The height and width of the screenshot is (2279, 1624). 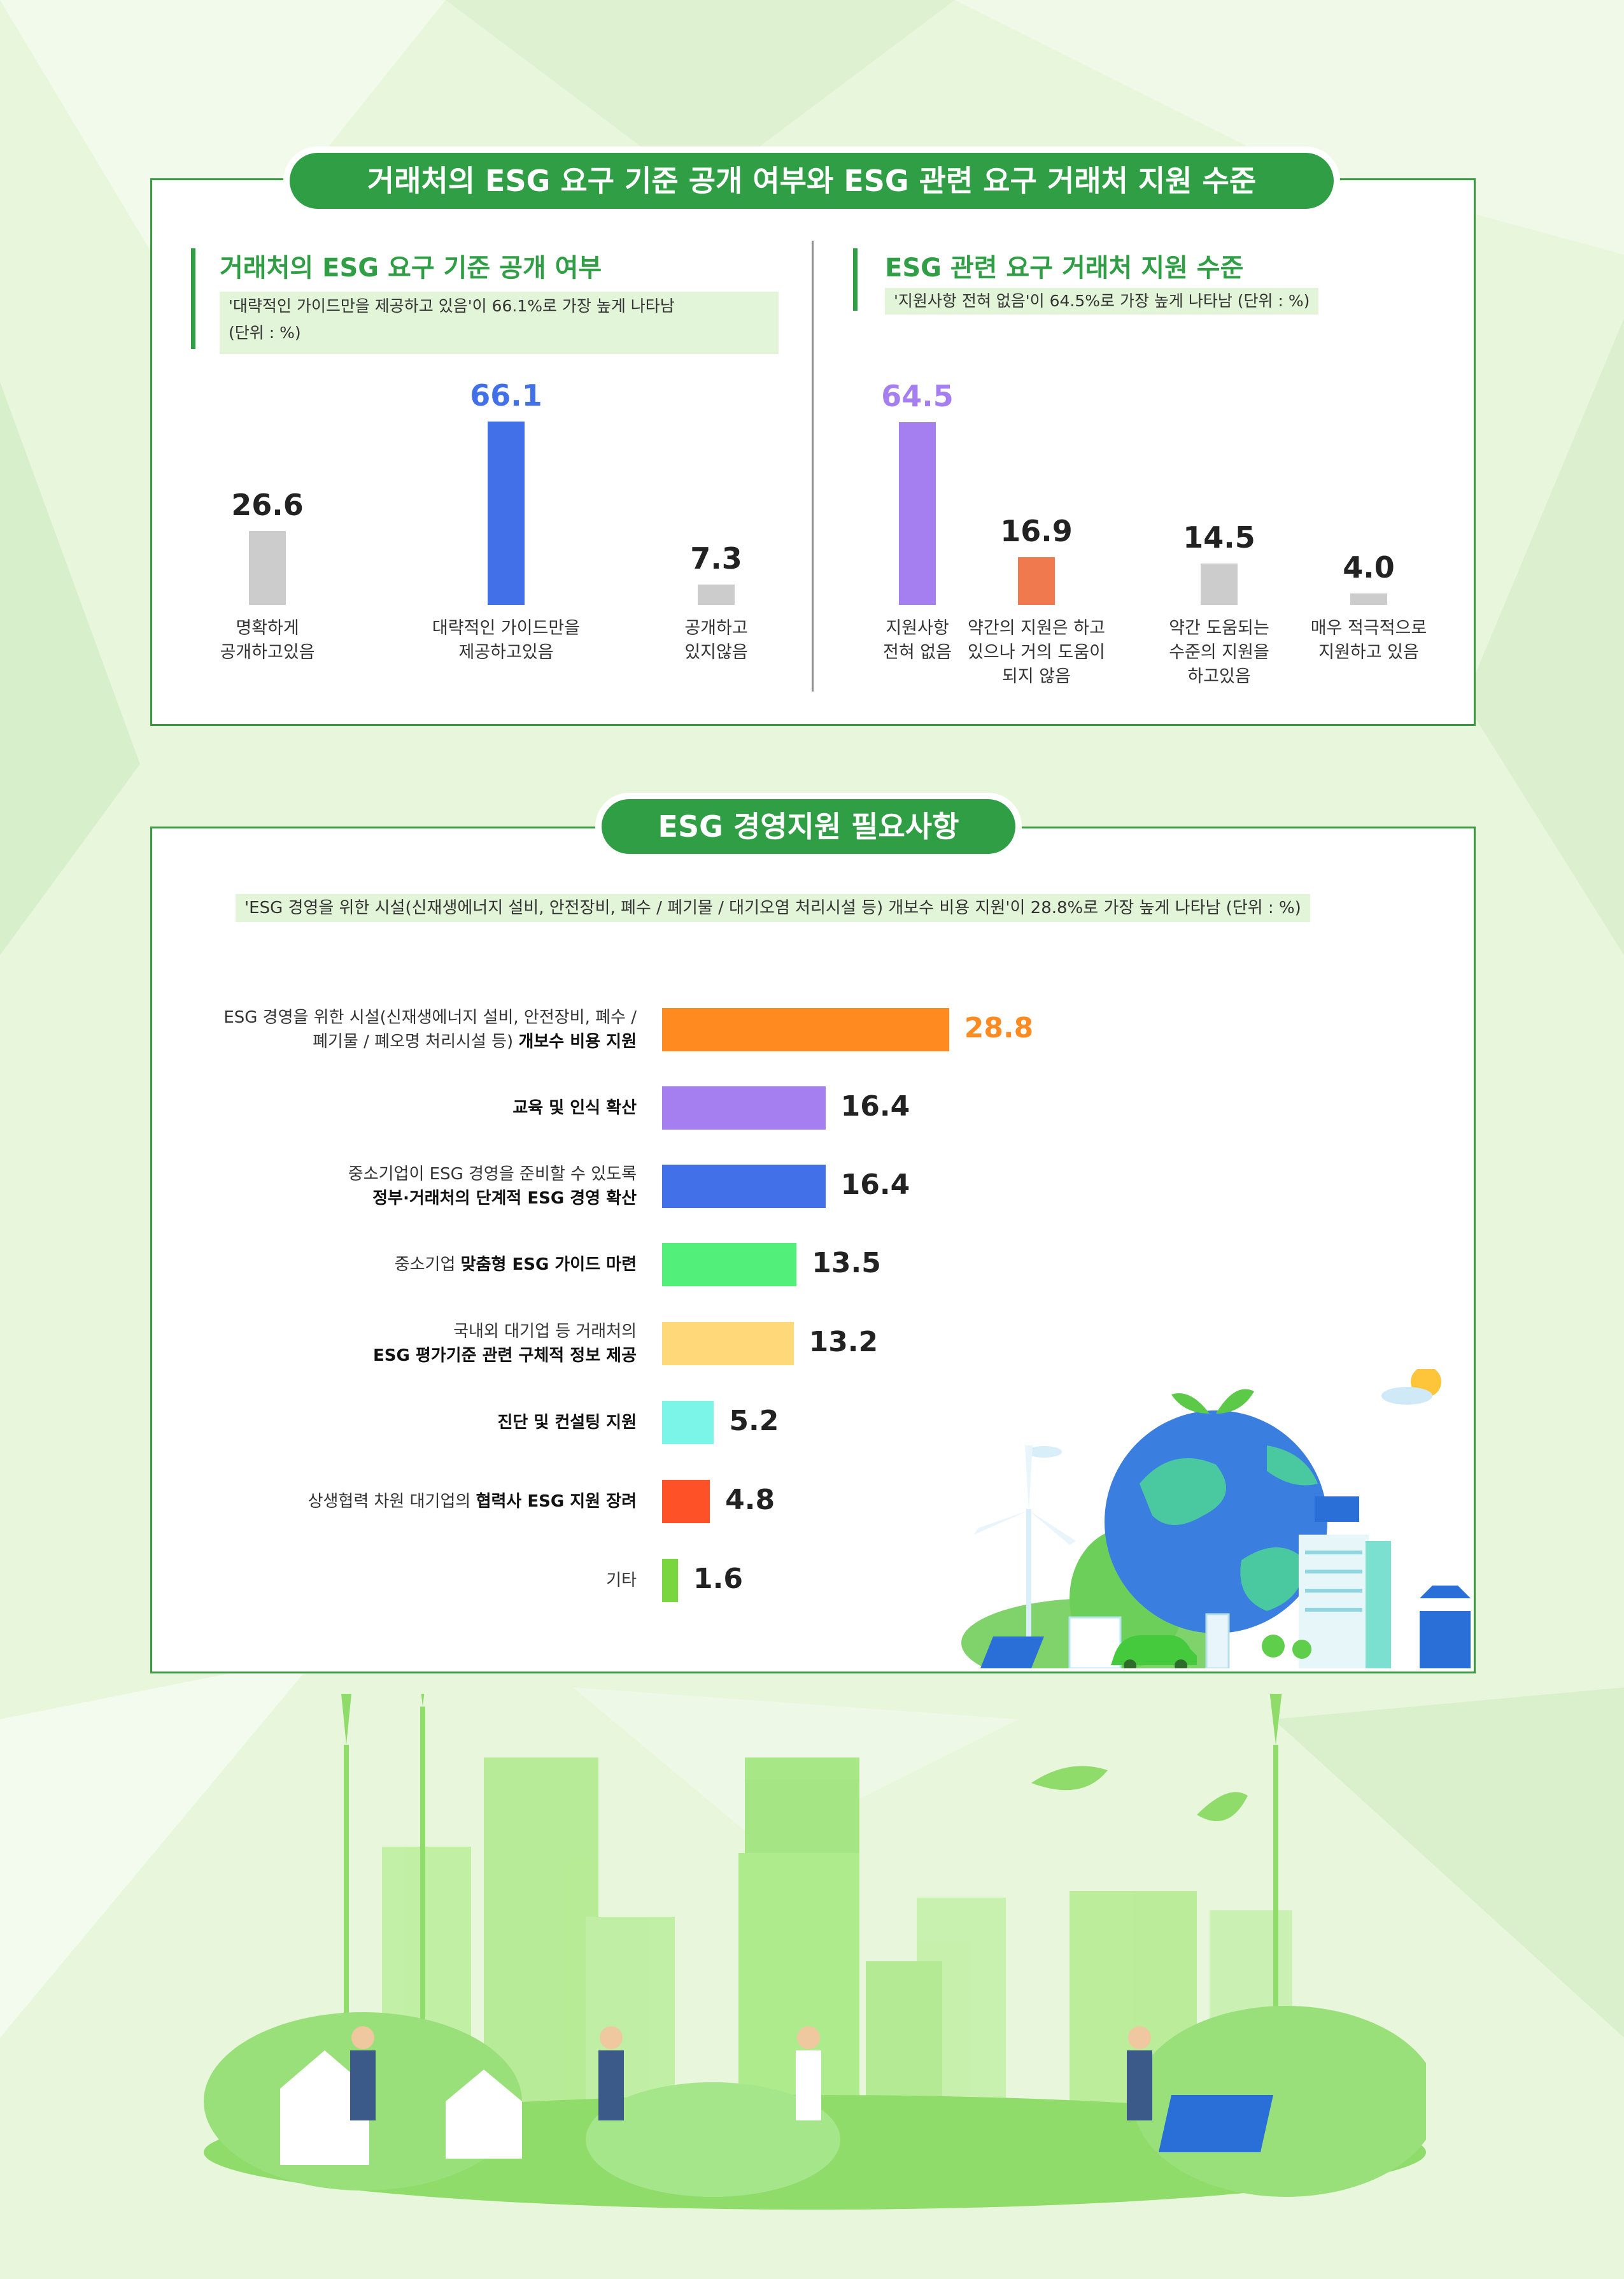 I want to click on house-icon, so click(x=401, y=2107).